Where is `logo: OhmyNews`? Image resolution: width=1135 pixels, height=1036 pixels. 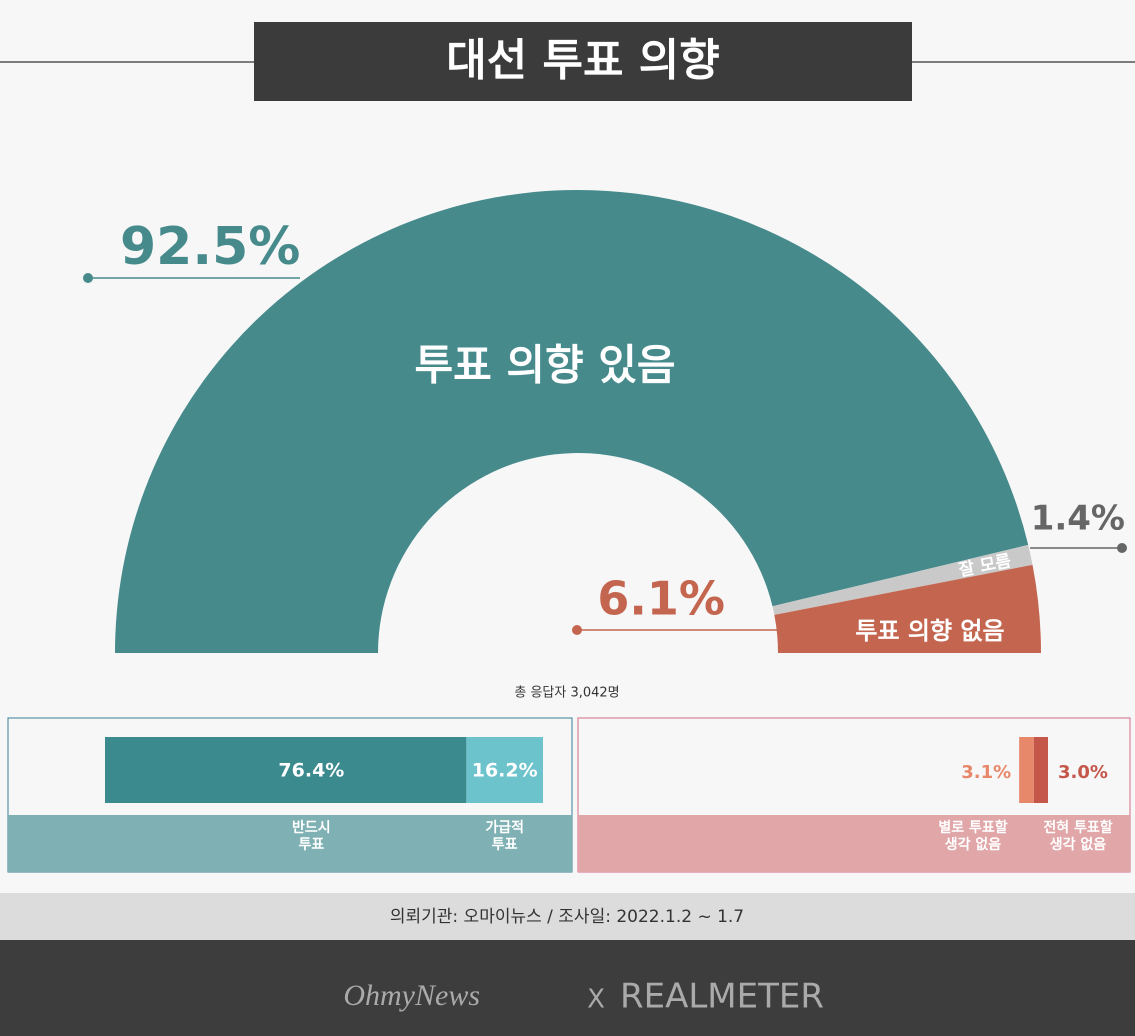 logo: OhmyNews is located at coordinates (411, 995).